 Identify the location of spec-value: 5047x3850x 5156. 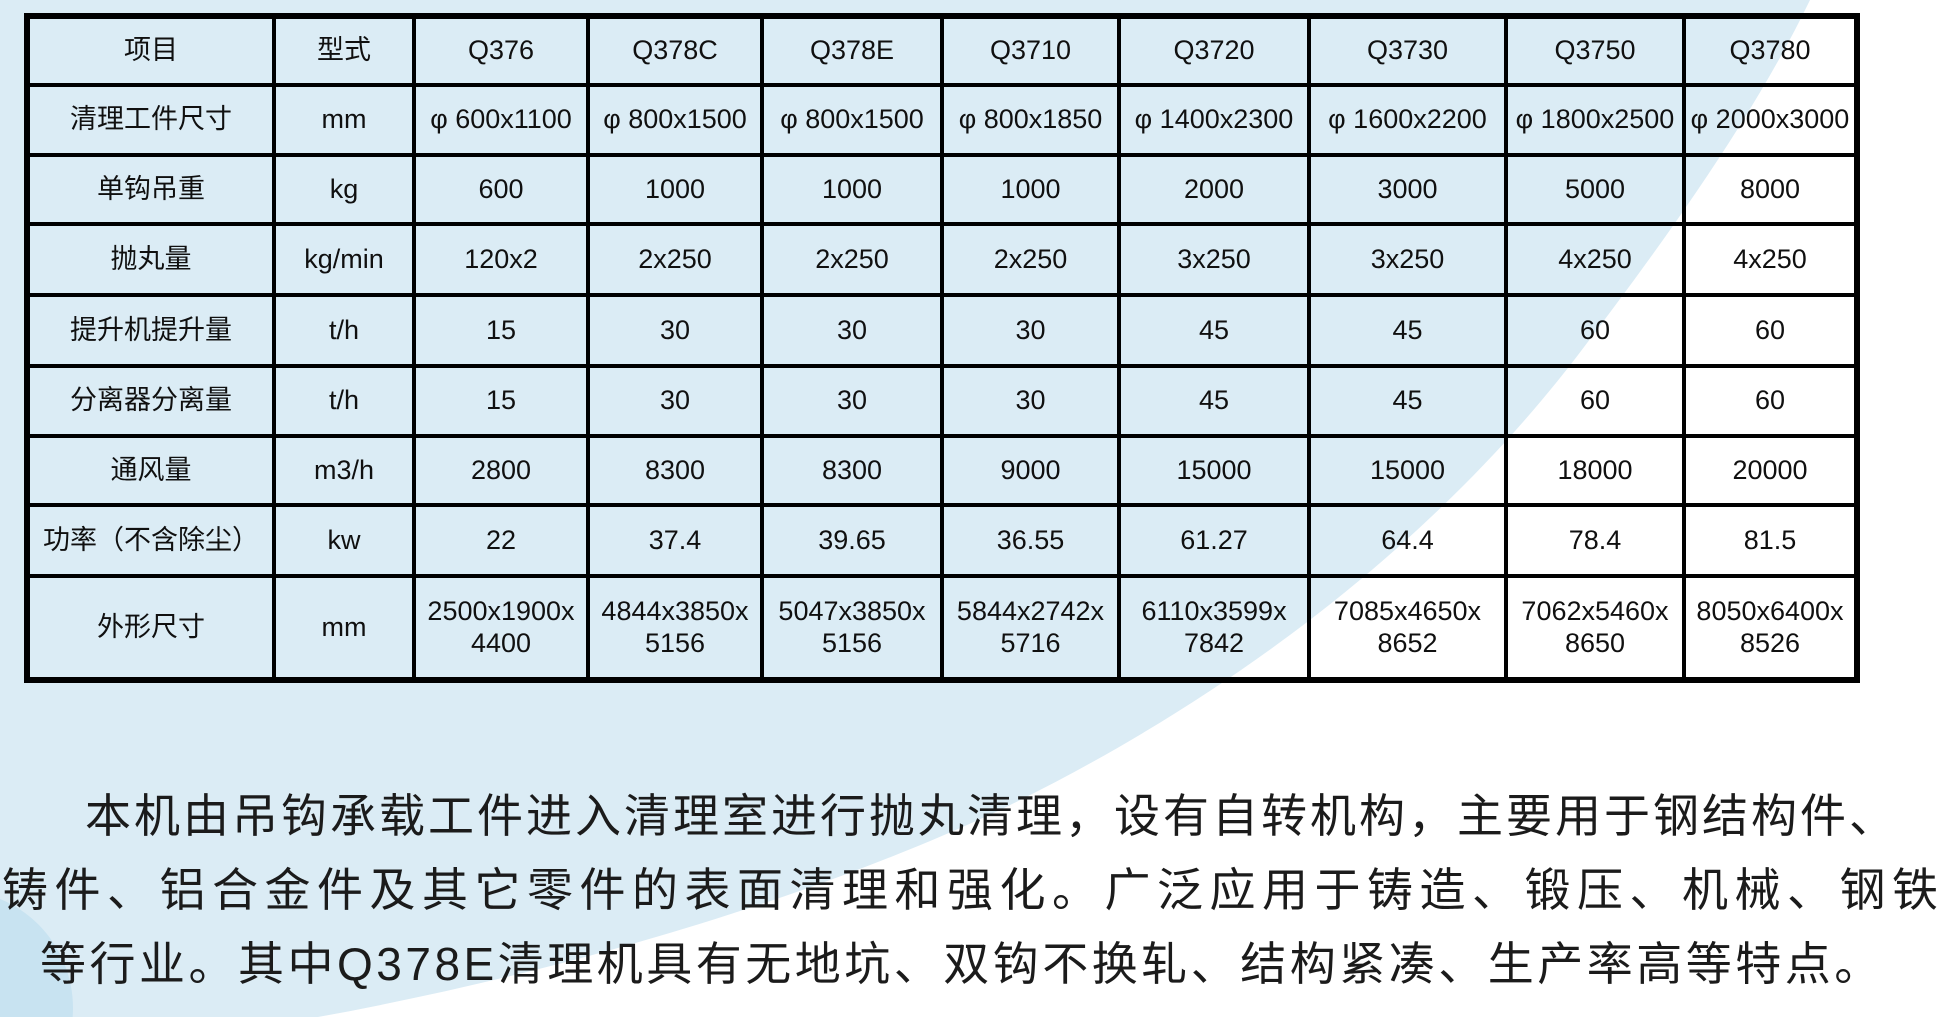
(852, 628).